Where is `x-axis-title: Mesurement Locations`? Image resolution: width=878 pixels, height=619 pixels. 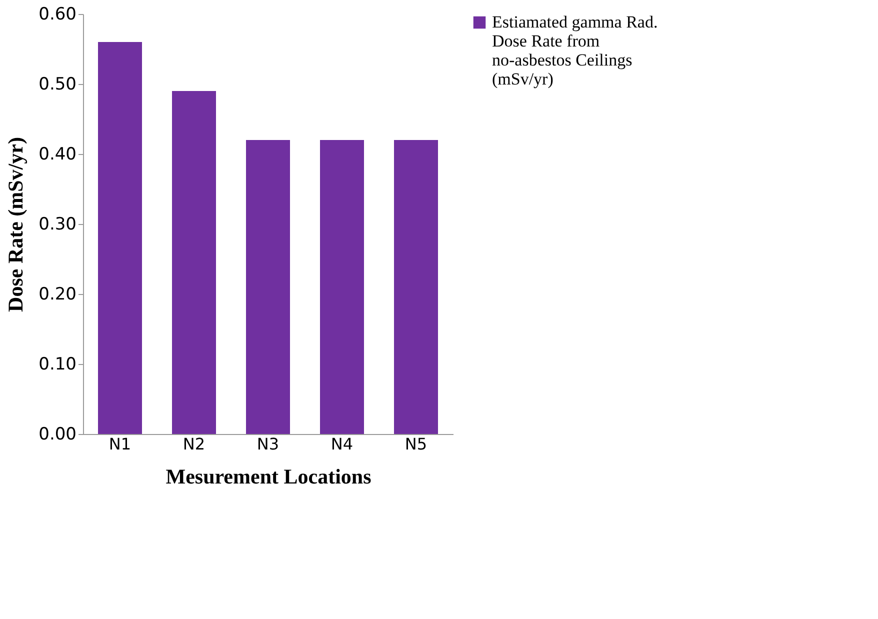 x-axis-title: Mesurement Locations is located at coordinates (269, 476).